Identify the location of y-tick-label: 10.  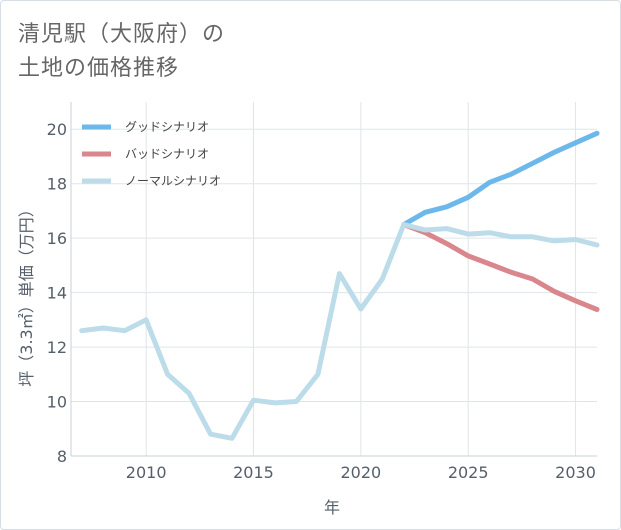
(57, 402).